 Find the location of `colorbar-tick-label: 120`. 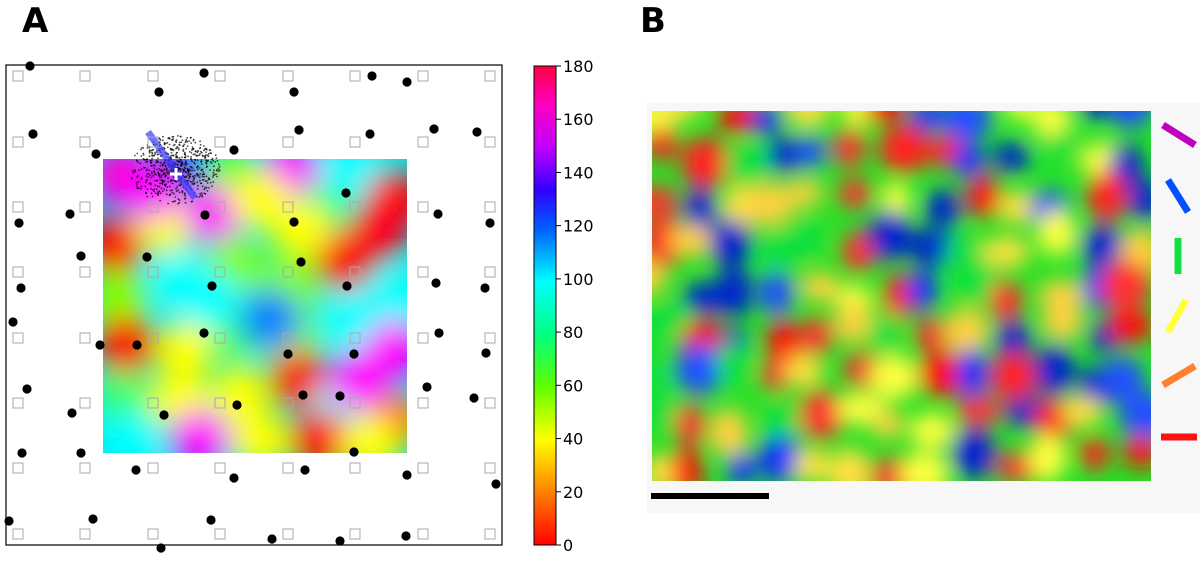

colorbar-tick-label: 120 is located at coordinates (578, 226).